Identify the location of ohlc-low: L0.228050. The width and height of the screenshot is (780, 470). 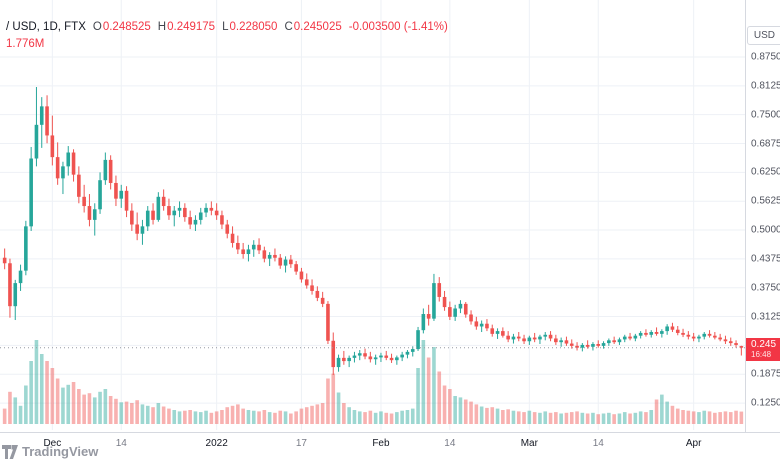
(249, 27).